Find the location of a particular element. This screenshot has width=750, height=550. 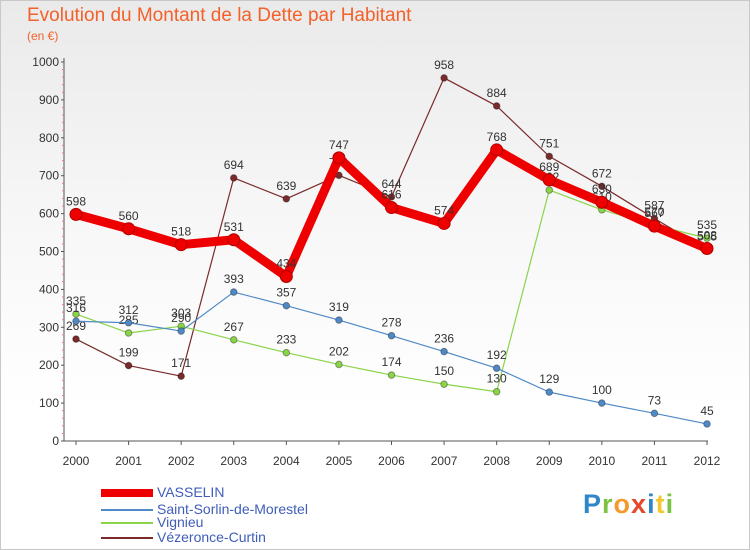

data-label: 570 is located at coordinates (654, 212).